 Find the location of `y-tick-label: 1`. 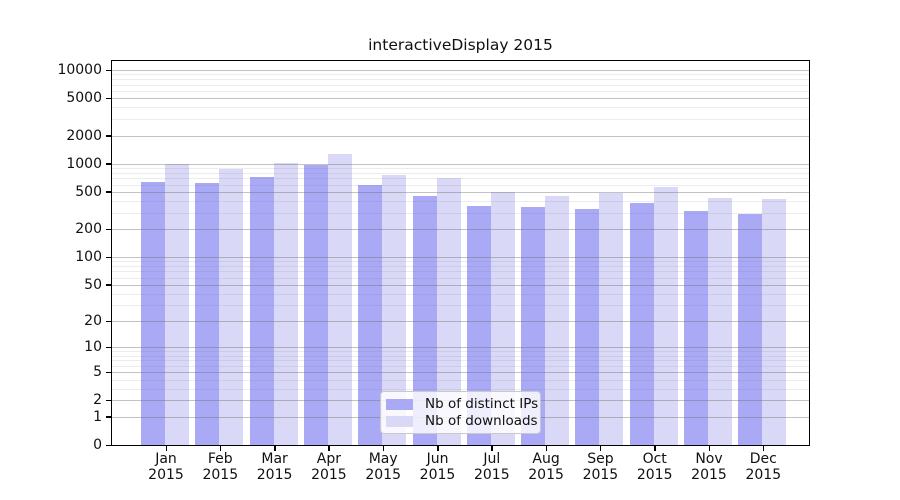

y-tick-label: 1 is located at coordinates (97, 416).